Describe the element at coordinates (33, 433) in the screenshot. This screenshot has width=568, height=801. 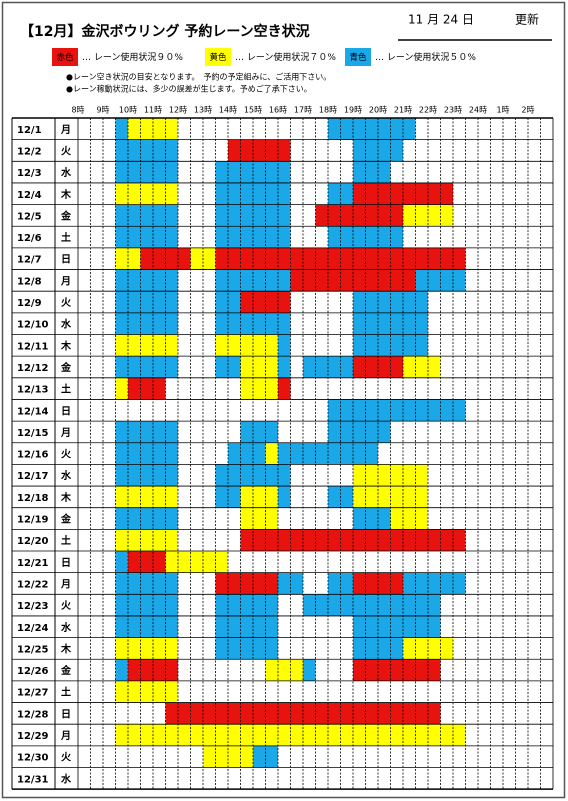
I see `row-date: 12/15` at that location.